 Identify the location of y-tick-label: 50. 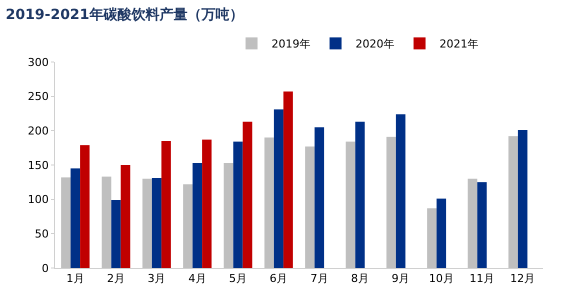
(41, 234).